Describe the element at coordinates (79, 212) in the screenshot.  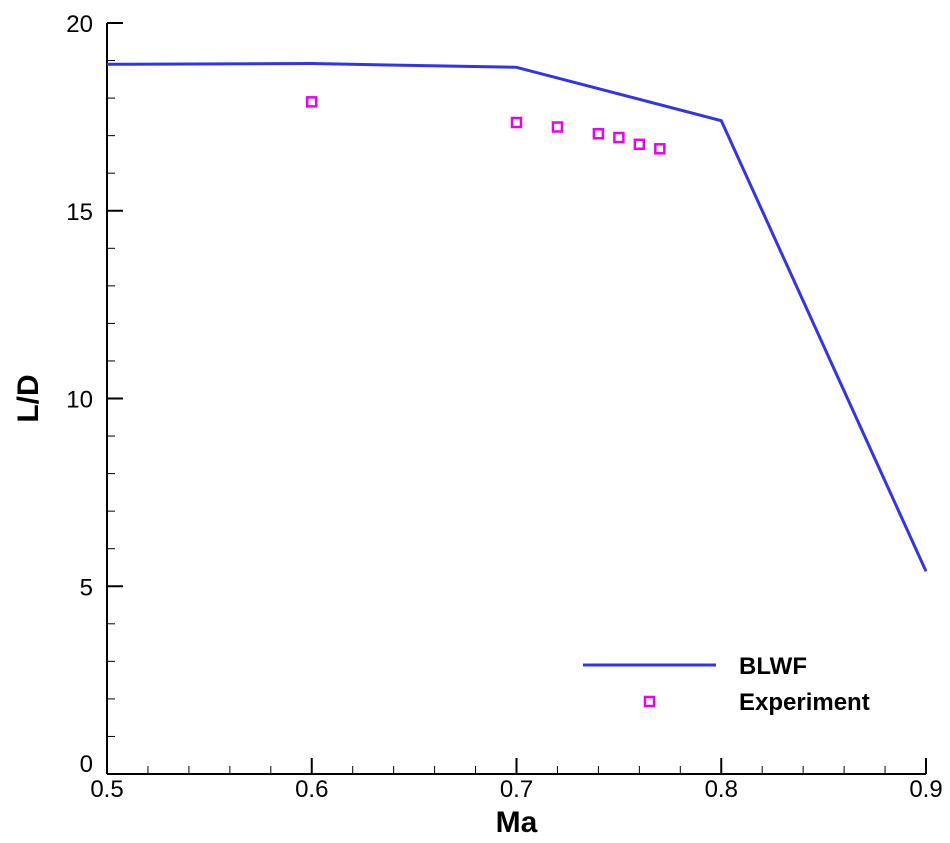
I see `y-tick-label: 15` at that location.